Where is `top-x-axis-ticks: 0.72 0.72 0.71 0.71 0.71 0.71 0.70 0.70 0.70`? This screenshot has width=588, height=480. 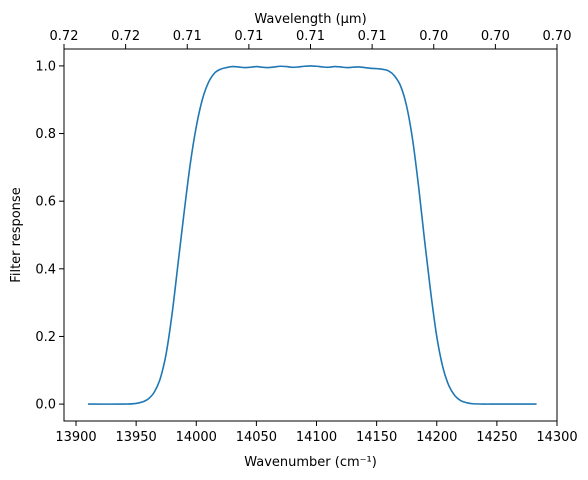
top-x-axis-ticks: 0.72 0.72 0.71 0.71 0.71 0.71 0.70 0.70 0.70 is located at coordinates (311, 39).